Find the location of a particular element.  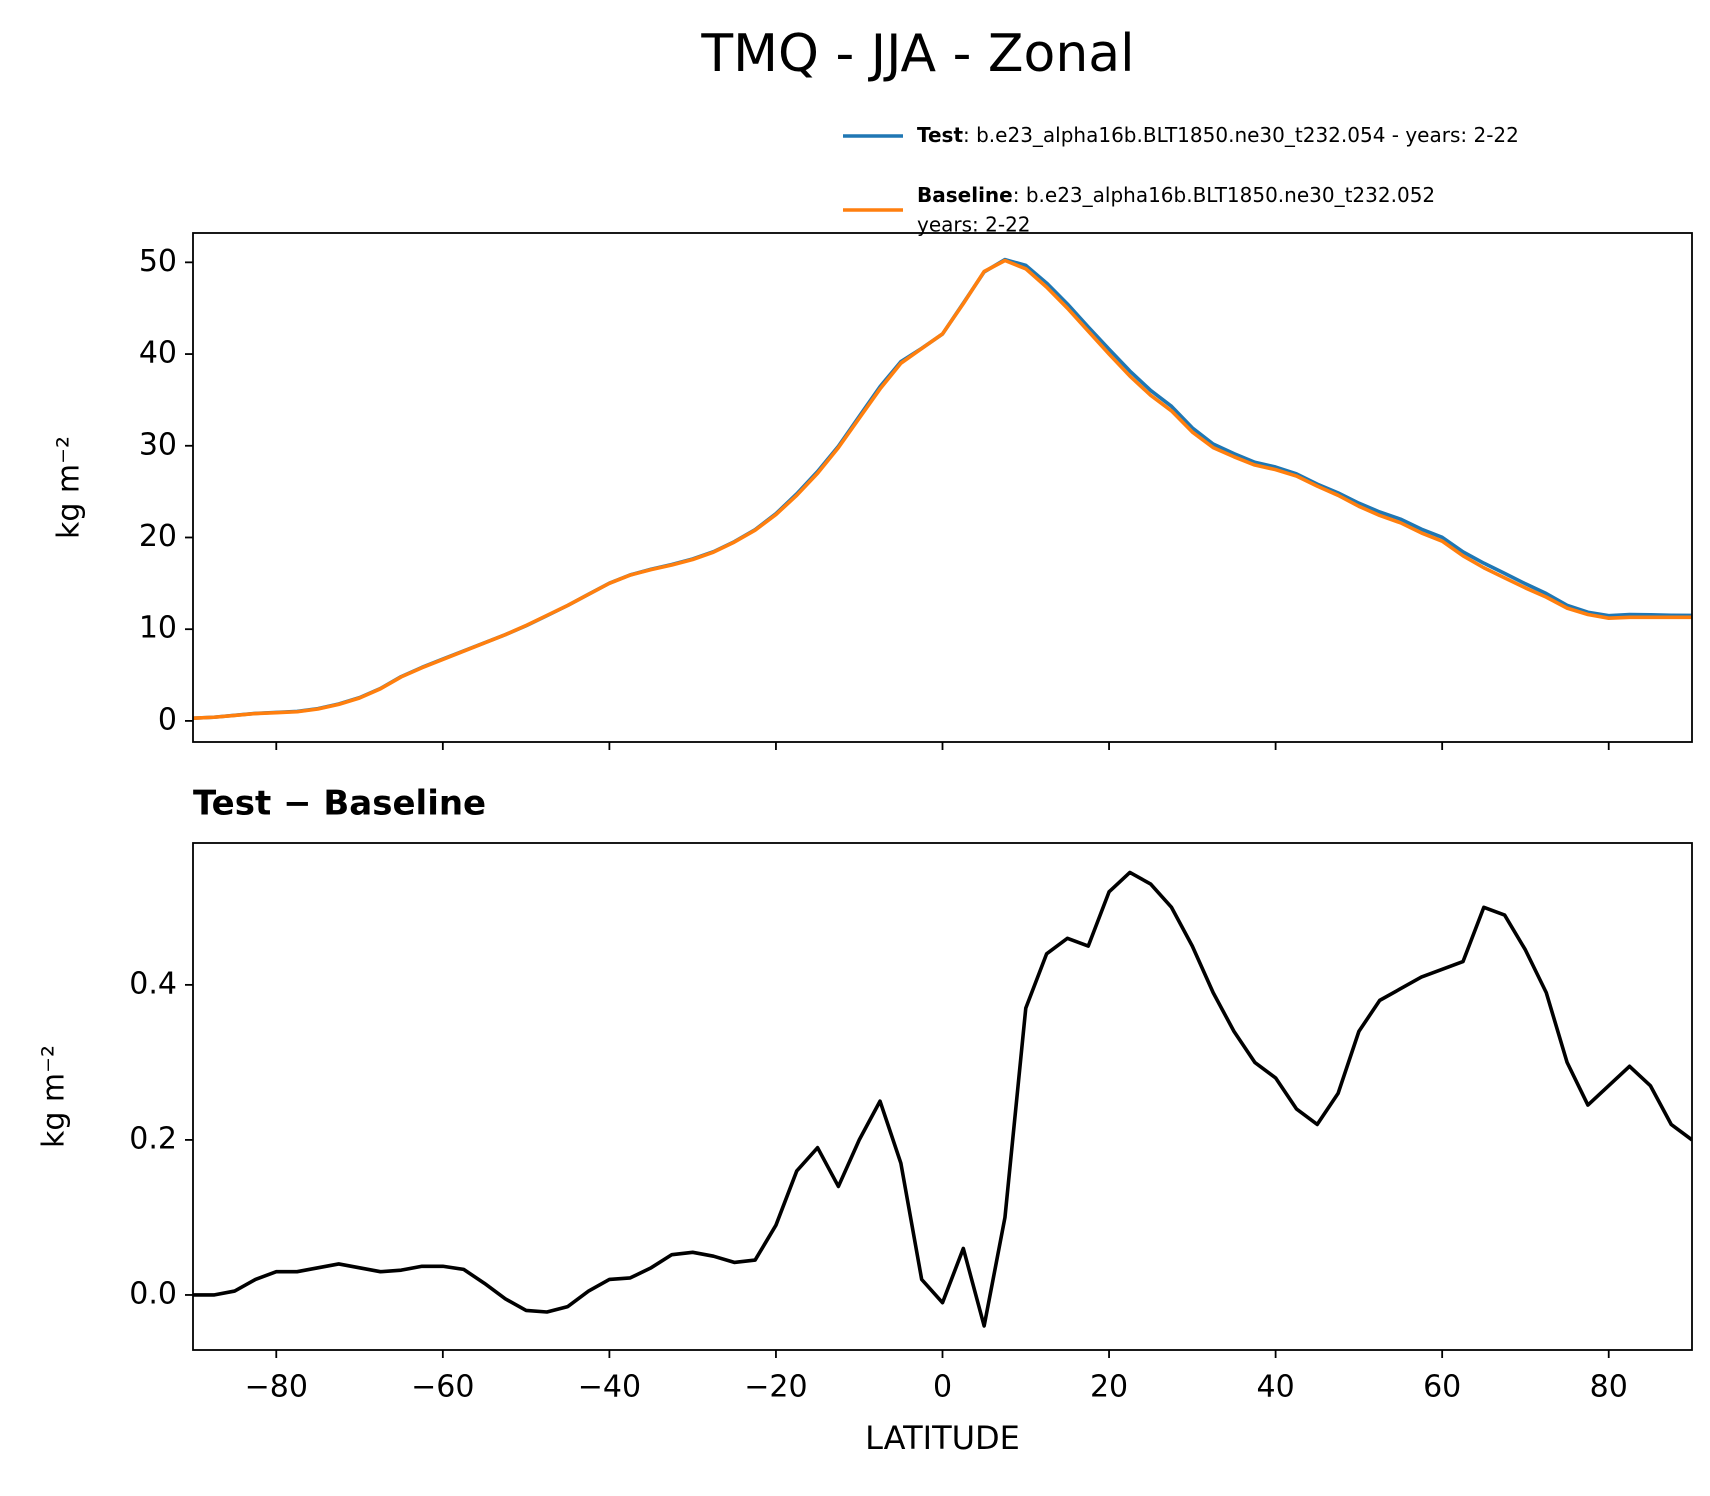

y-tick-label: 0.0 is located at coordinates (153, 1293).